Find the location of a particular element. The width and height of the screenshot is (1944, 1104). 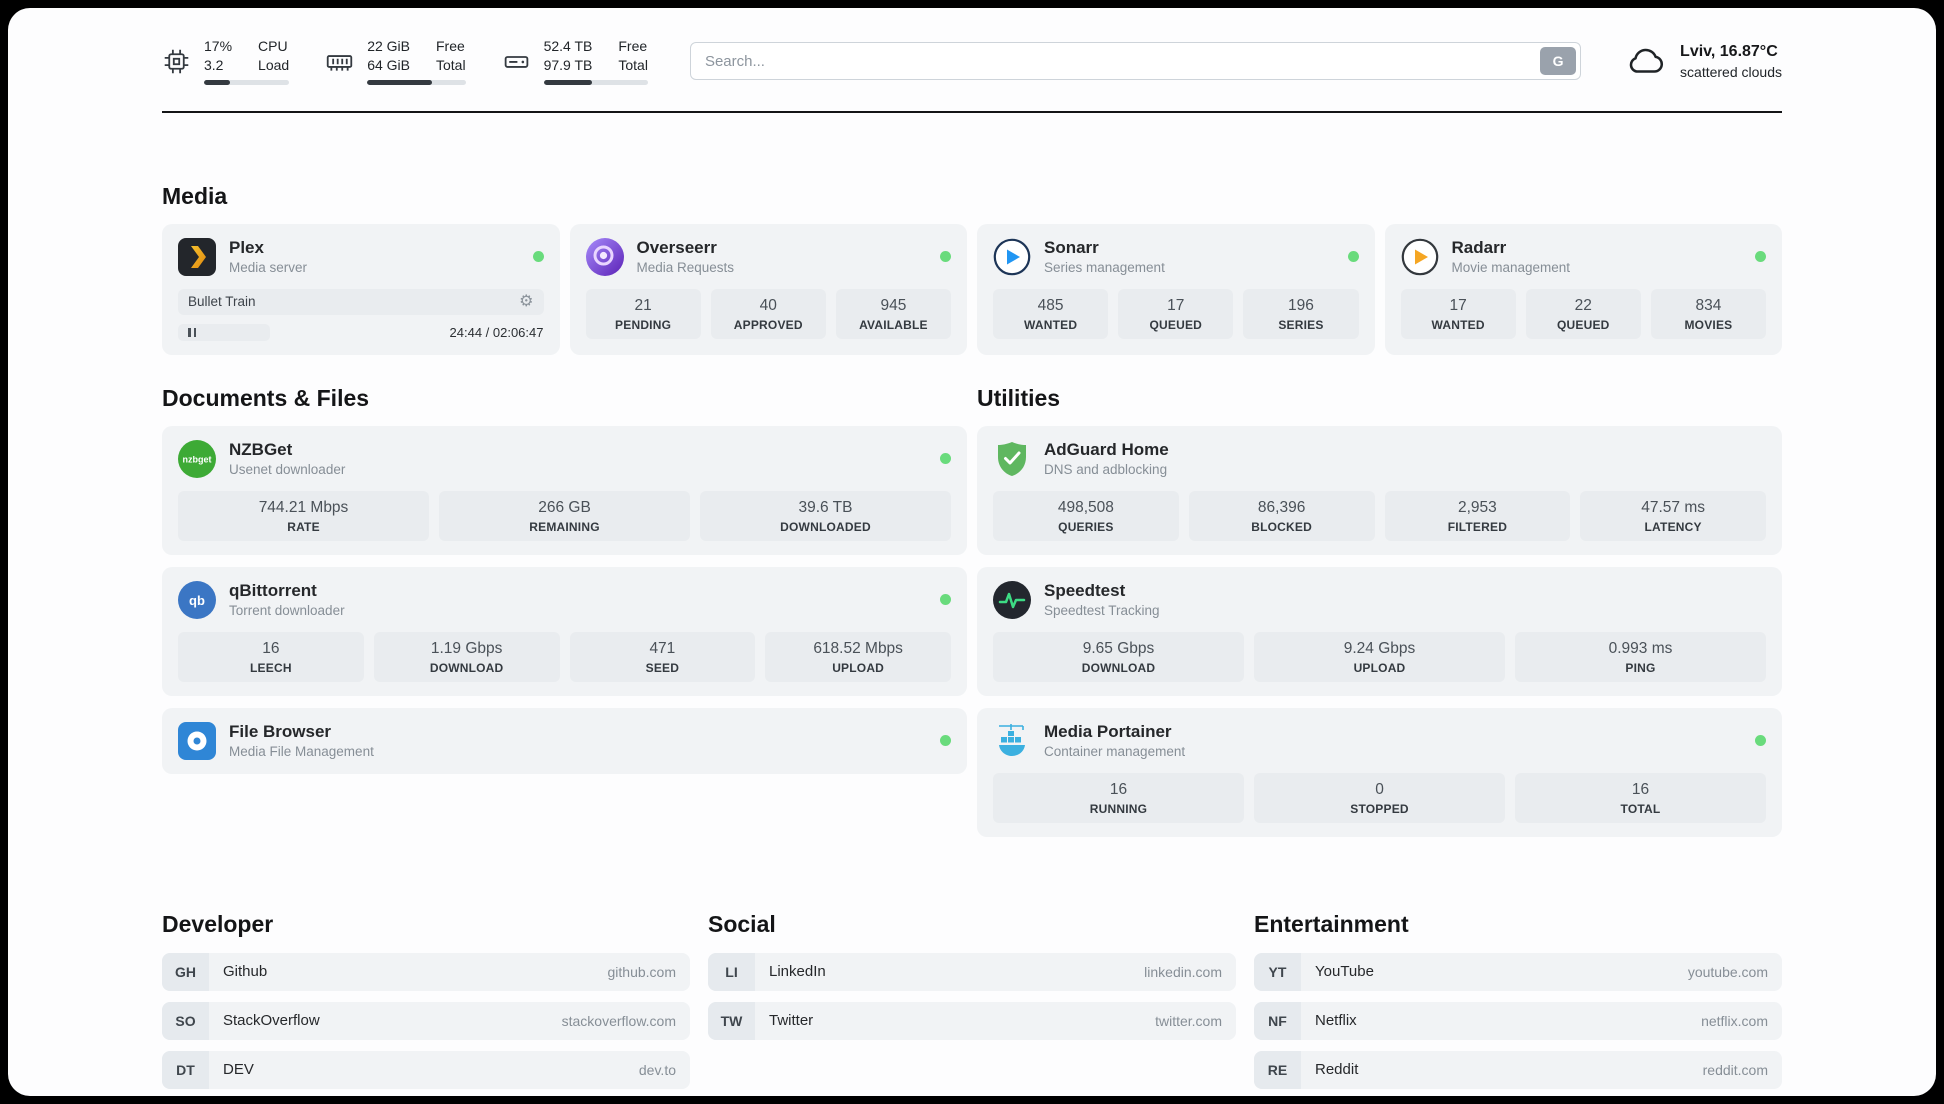

stat-total: 16 TOTAL is located at coordinates (1640, 797).